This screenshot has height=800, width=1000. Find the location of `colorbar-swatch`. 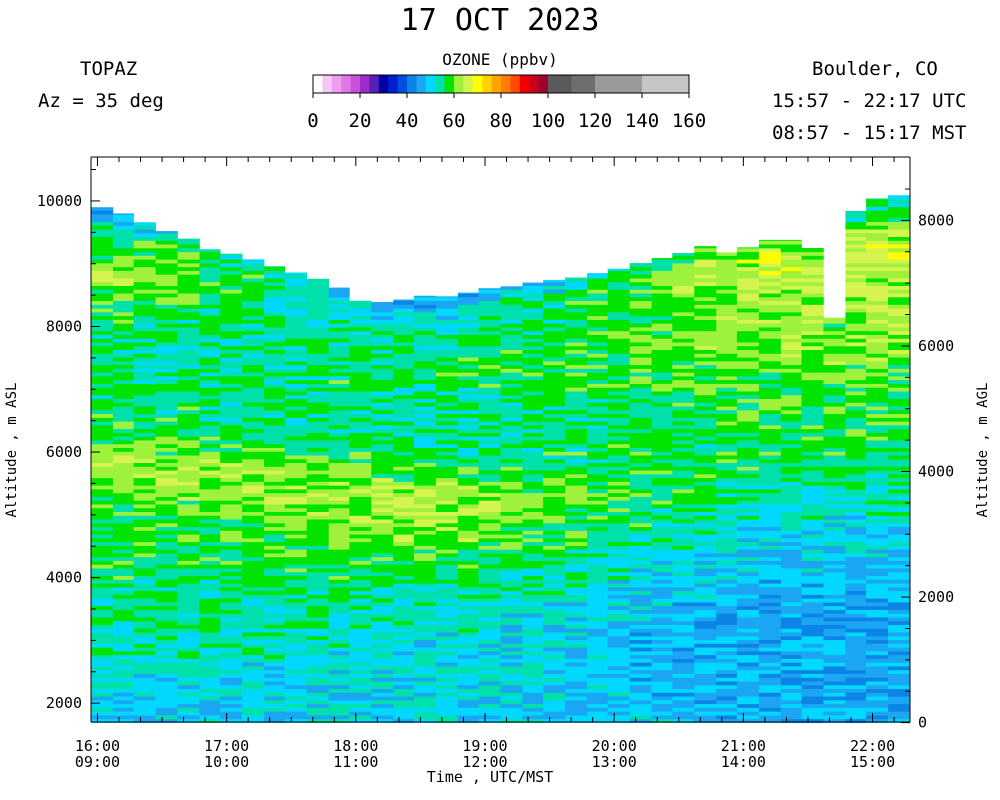

colorbar-swatch is located at coordinates (318, 84).